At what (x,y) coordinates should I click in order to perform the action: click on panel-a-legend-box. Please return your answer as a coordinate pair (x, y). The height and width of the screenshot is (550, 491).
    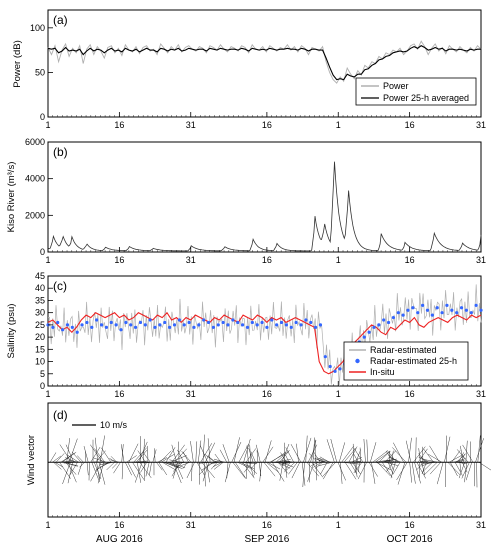
    Looking at the image, I should click on (416, 91).